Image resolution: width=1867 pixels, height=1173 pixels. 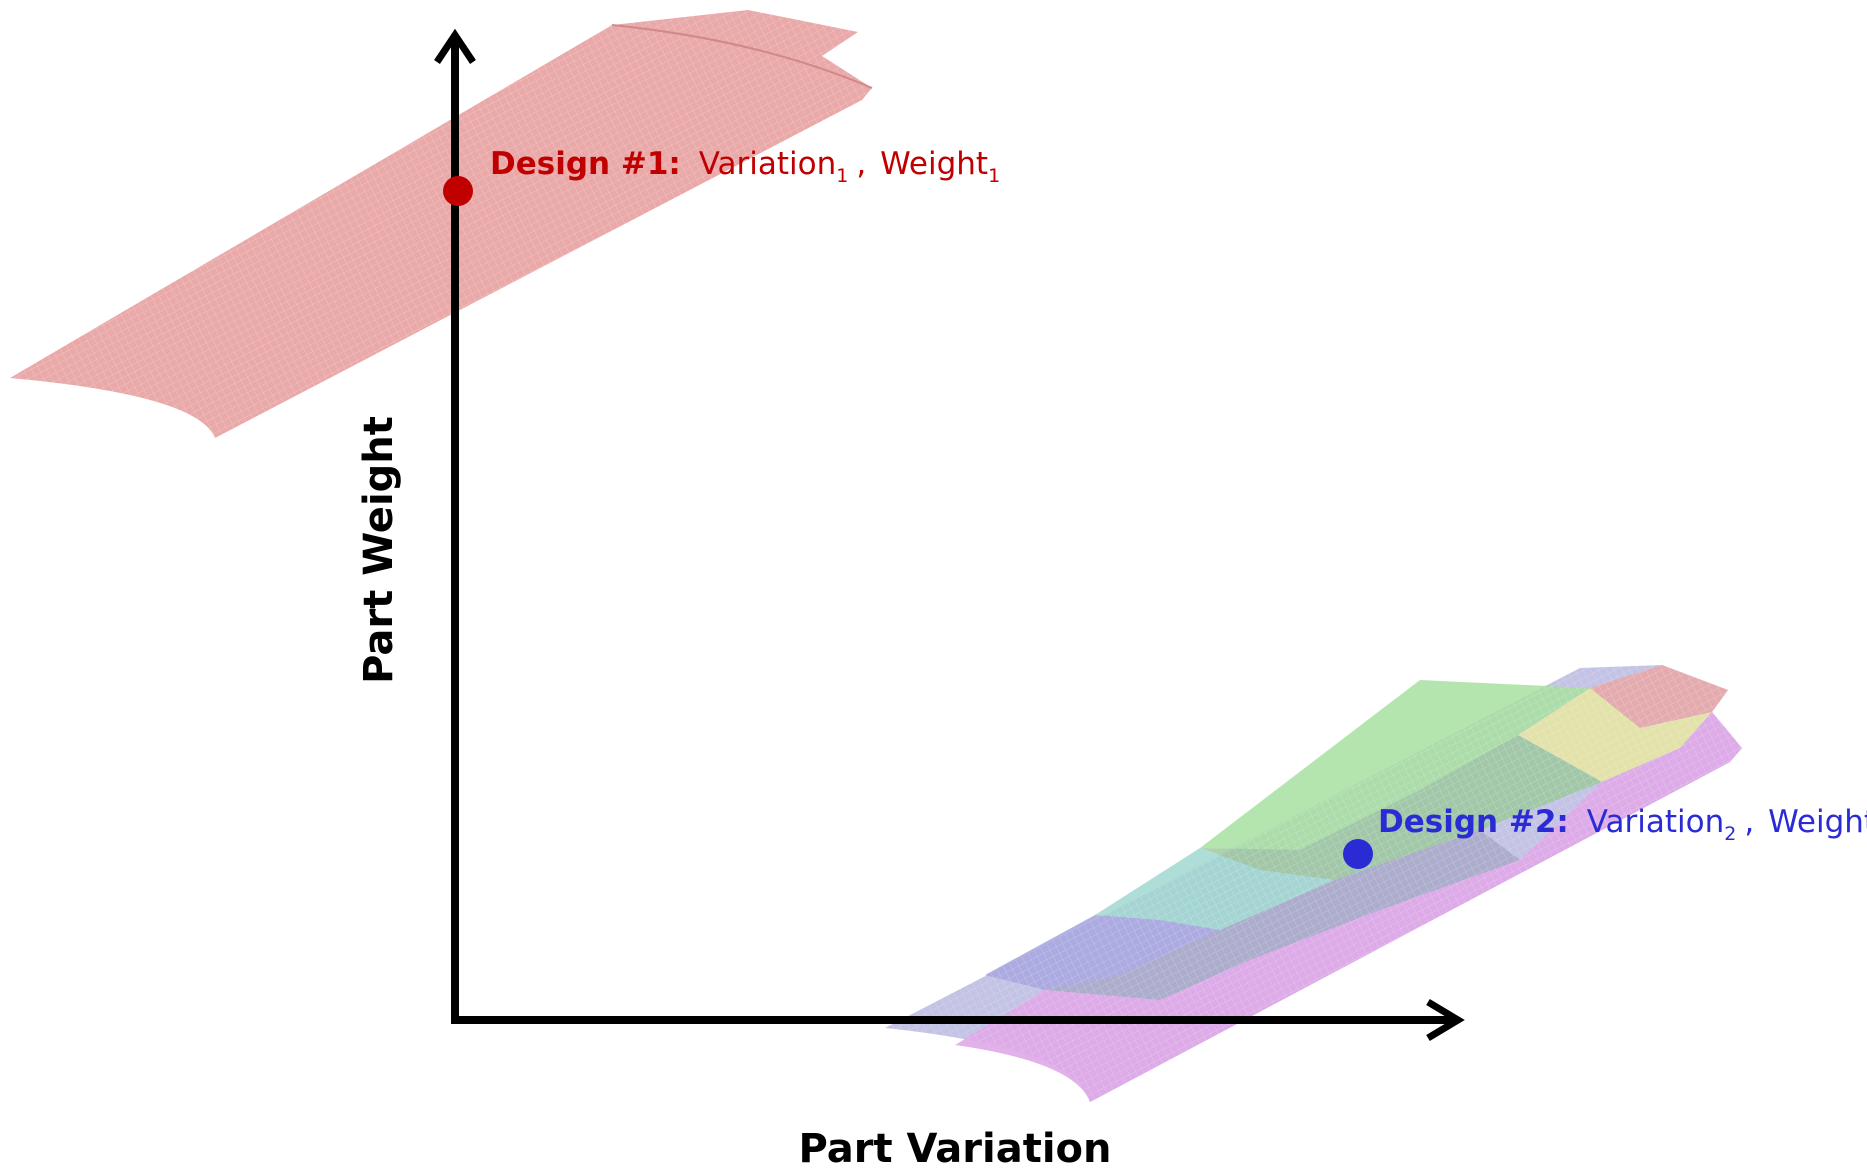 I want to click on design-2-label: Design #2: Variation2, Weight2, so click(x=1622, y=824).